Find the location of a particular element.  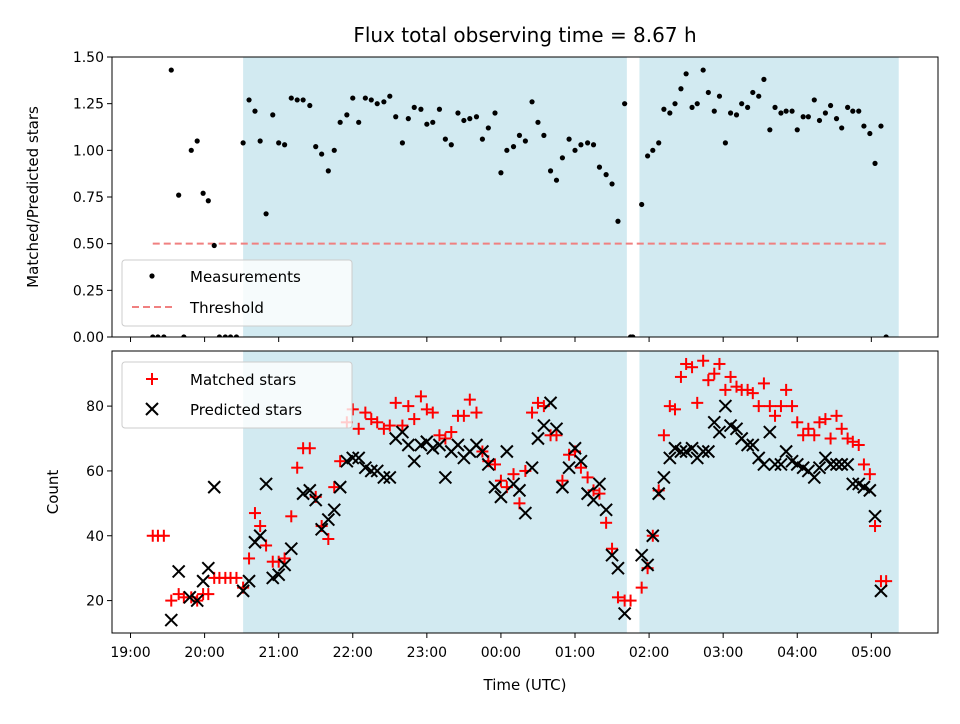

bottom-y-tick-label: 80 is located at coordinates (95, 407).